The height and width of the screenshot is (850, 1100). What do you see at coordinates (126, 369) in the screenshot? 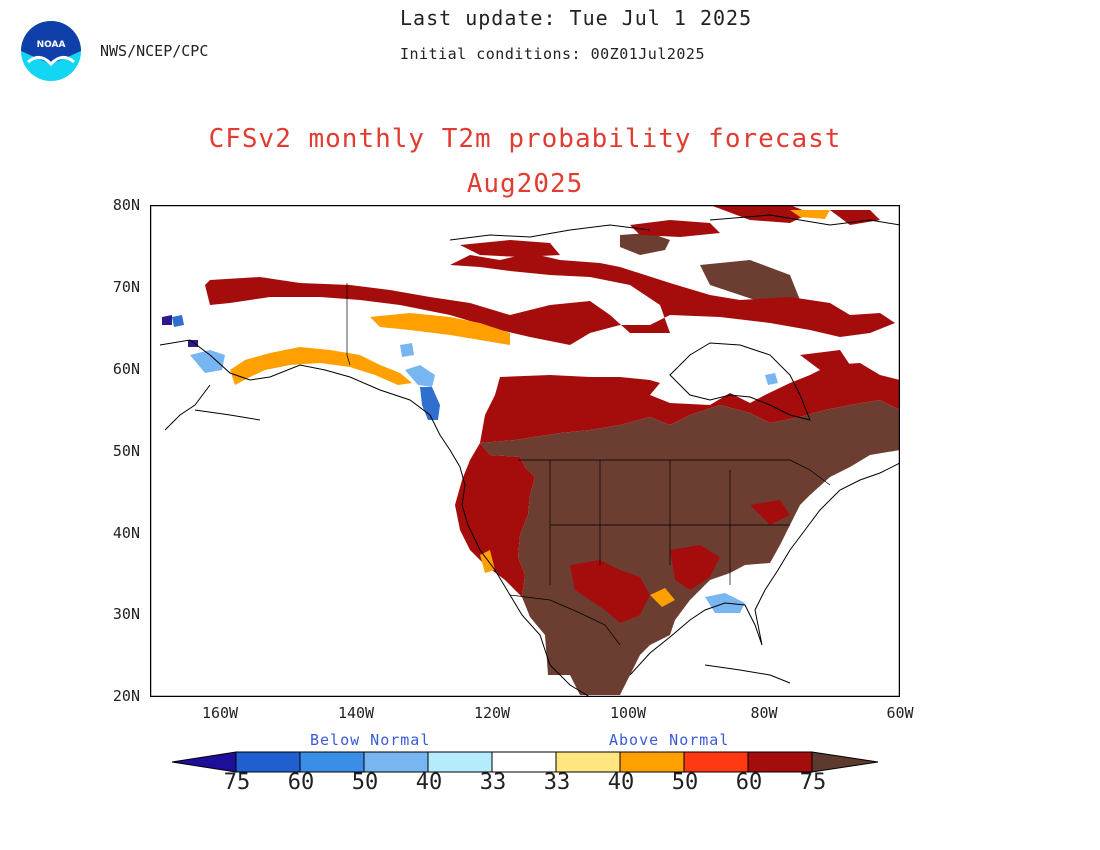
I see `lat-label-60n: 60N` at bounding box center [126, 369].